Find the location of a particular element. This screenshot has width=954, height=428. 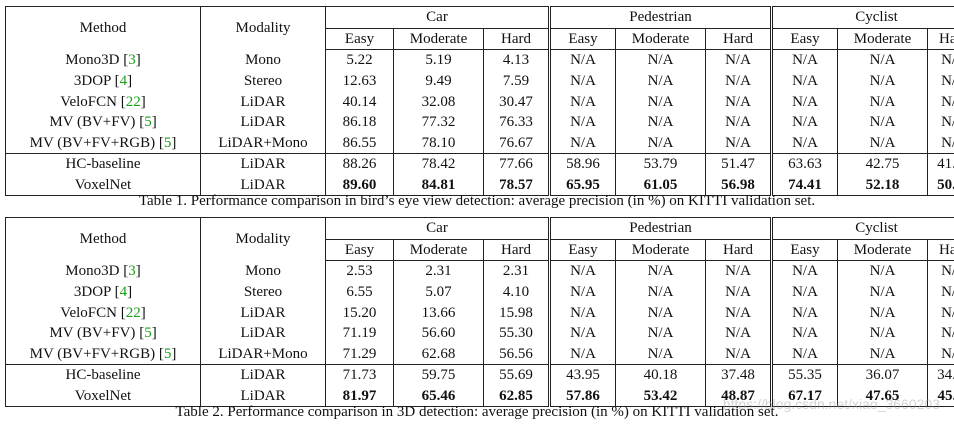

value-cell: 62.85 is located at coordinates (516, 396).